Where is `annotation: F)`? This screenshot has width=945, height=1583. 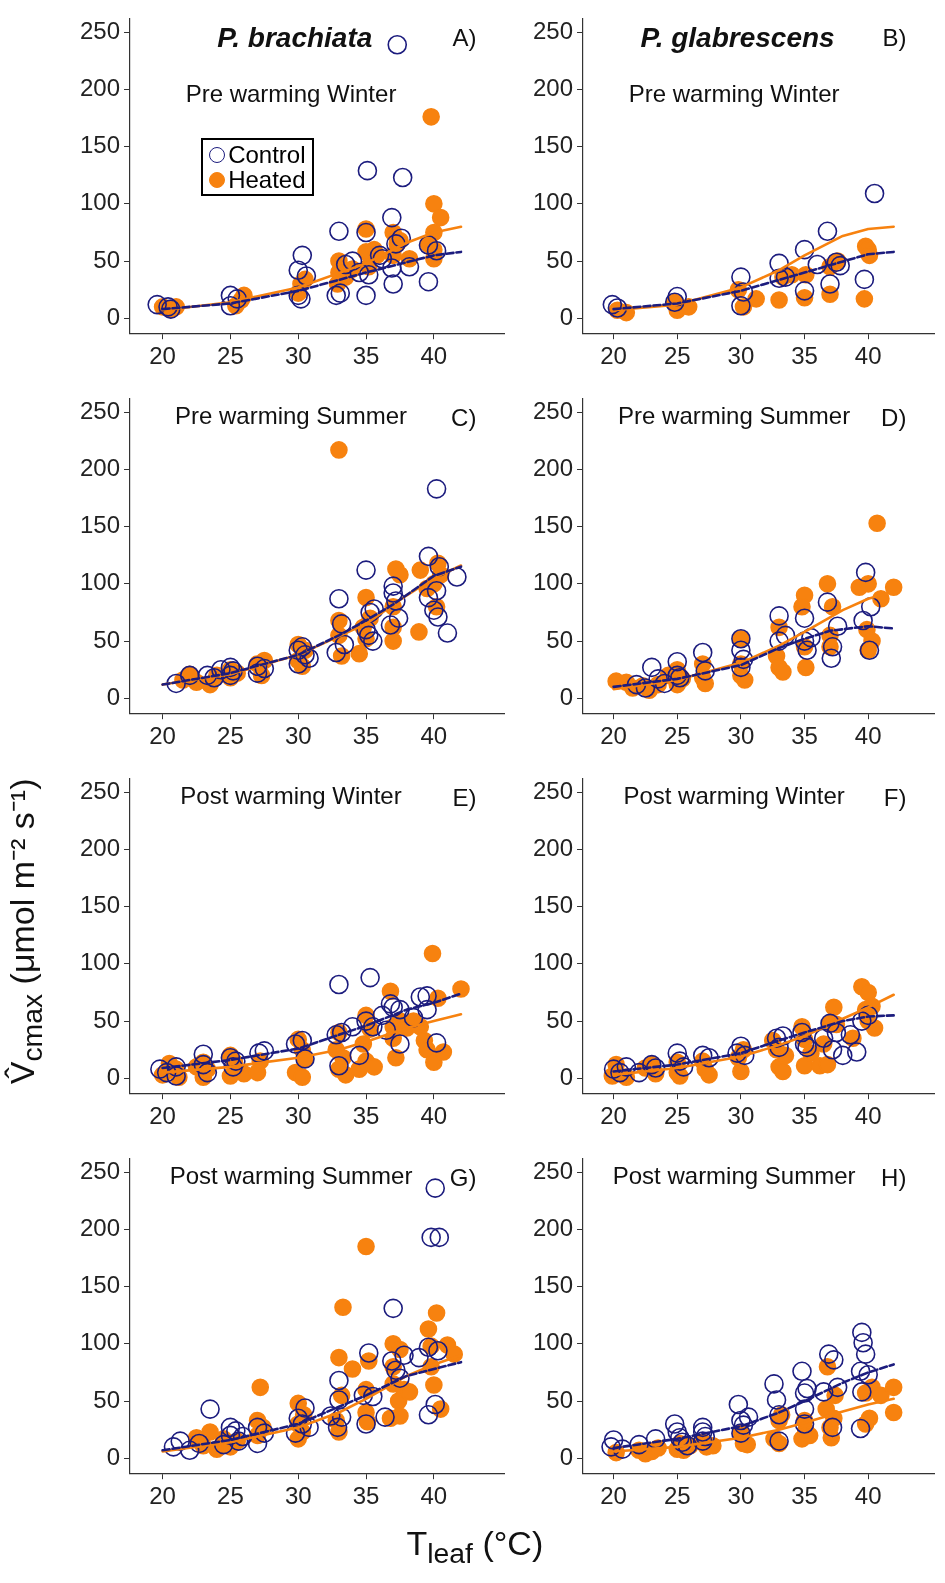
annotation: F) is located at coordinates (895, 798).